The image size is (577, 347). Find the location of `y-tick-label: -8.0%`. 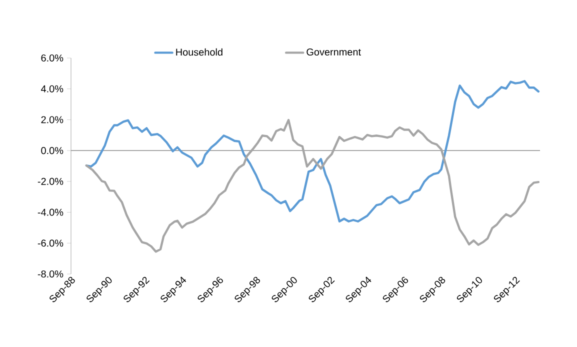

y-tick-label: -8.0% is located at coordinates (51, 274).